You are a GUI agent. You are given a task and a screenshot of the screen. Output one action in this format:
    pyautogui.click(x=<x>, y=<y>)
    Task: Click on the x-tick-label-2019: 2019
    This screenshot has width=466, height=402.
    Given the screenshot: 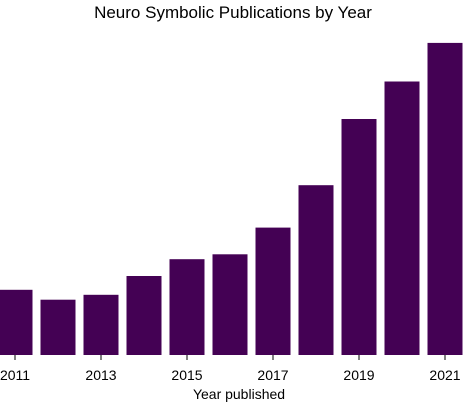 What is the action you would take?
    pyautogui.click(x=358, y=375)
    